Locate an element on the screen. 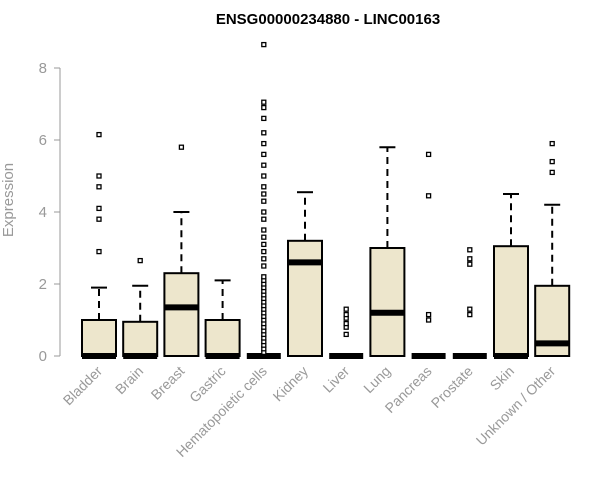 This screenshot has width=600, height=500. x-tick-label: Liver is located at coordinates (336, 379).